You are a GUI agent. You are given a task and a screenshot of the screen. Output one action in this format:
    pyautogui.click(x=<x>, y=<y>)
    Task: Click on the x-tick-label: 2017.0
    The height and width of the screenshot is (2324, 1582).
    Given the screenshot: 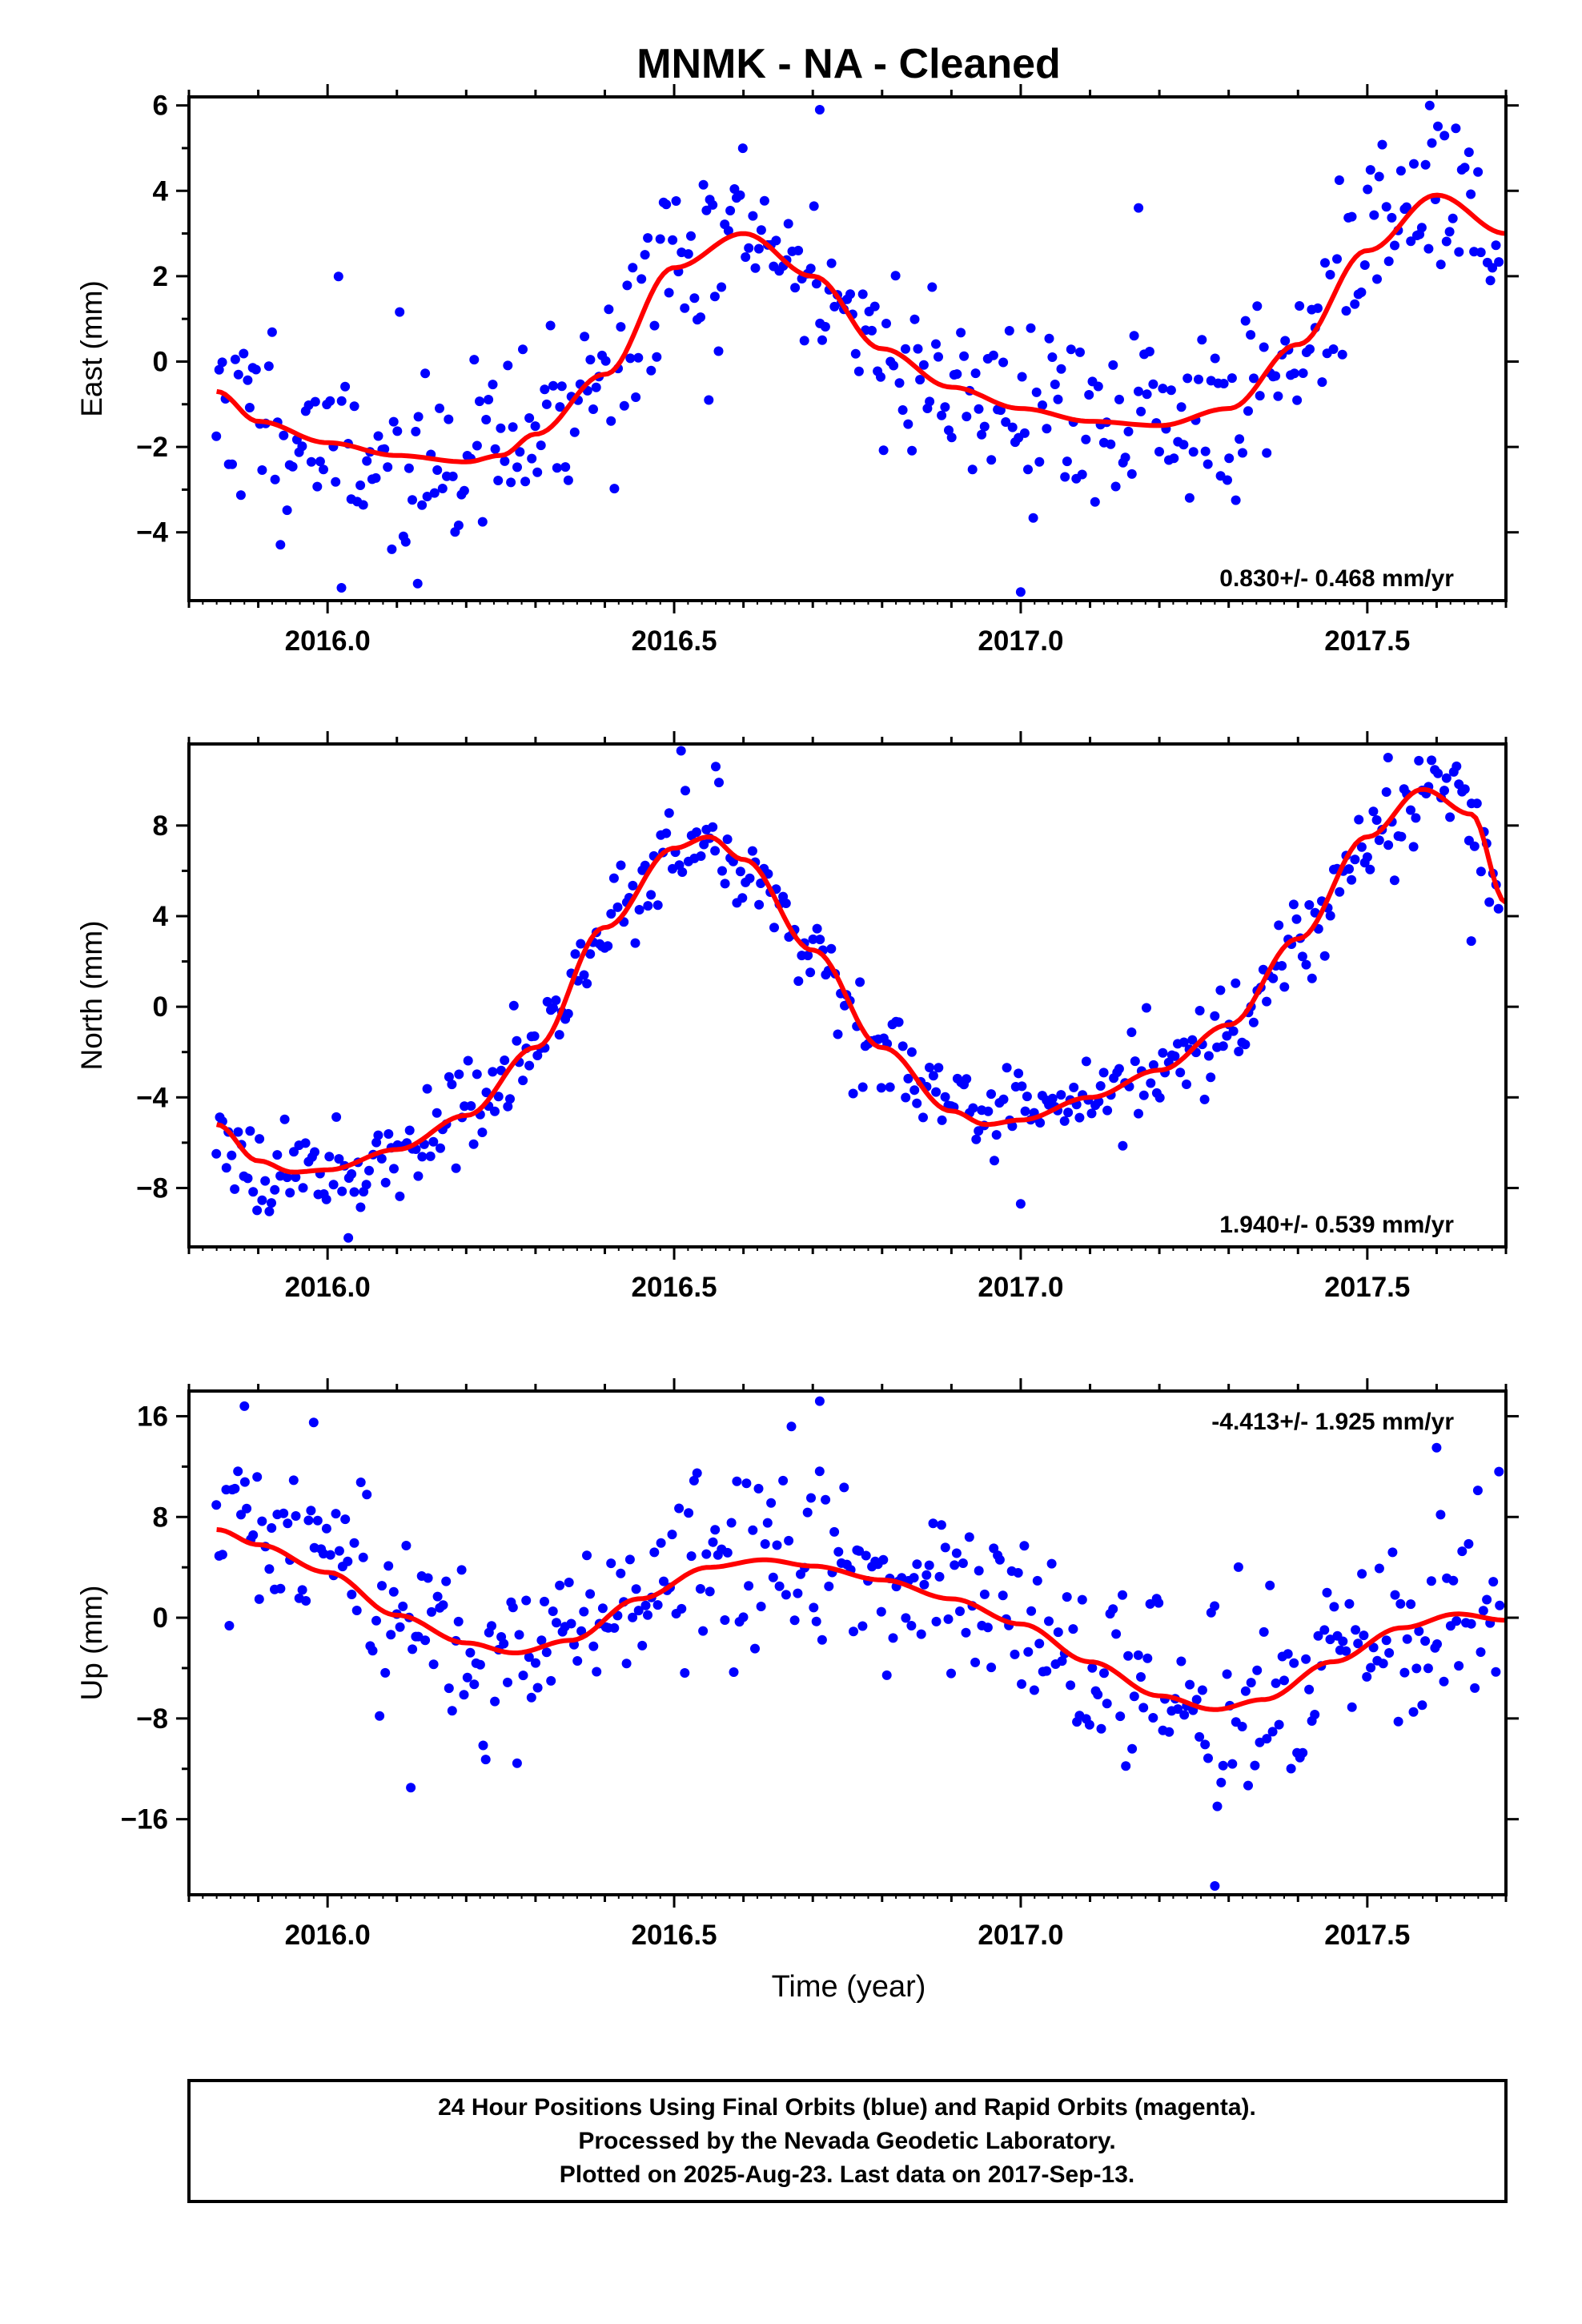 What is the action you would take?
    pyautogui.click(x=1020, y=1287)
    